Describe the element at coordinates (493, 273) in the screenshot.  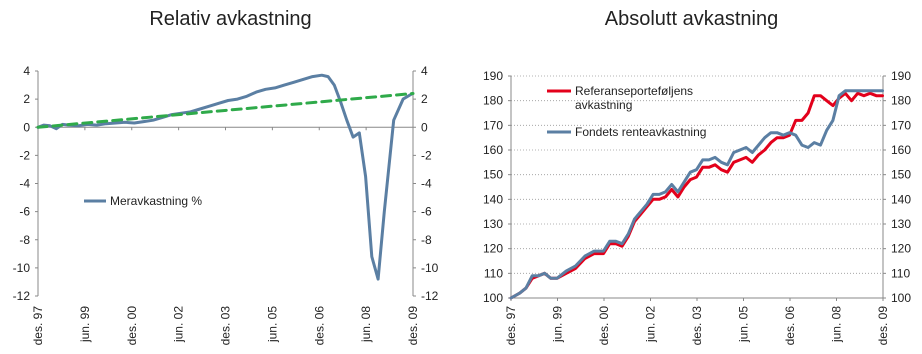
I see `y-tick-label-left: 110` at that location.